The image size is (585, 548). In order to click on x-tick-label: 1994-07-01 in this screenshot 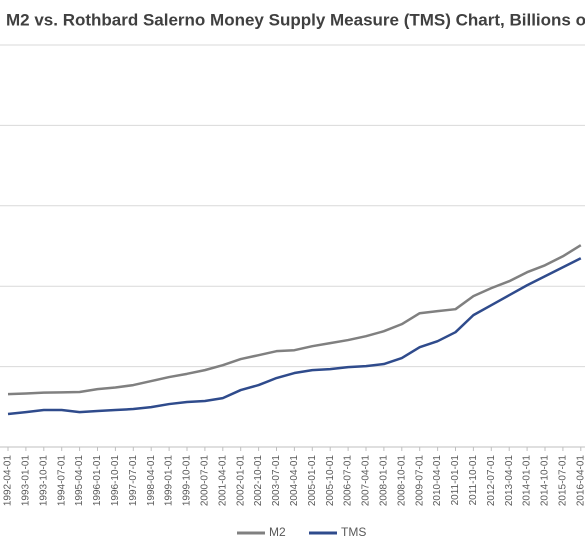, I will do `click(61, 481)`.